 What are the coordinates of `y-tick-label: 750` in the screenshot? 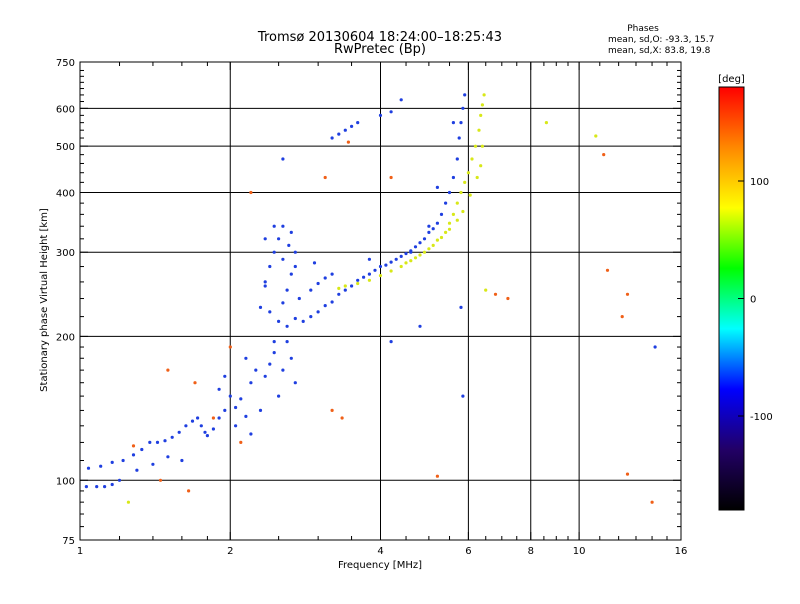 It's located at (65, 63).